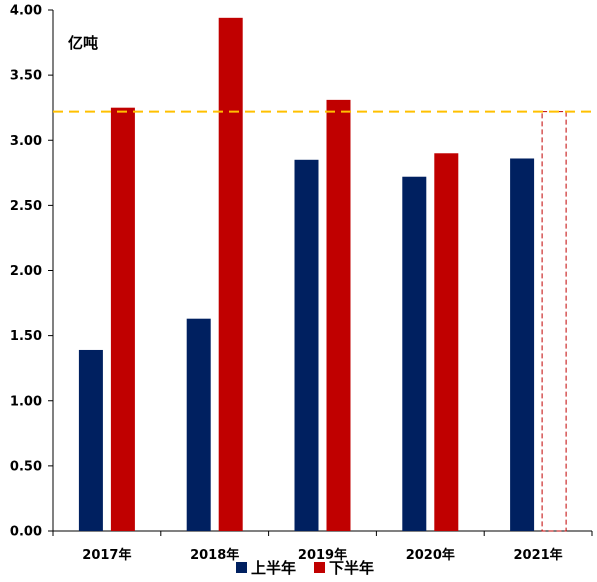 This screenshot has height=582, width=597. Describe the element at coordinates (26, 466) in the screenshot. I see `y-tick-label: 0.50` at that location.